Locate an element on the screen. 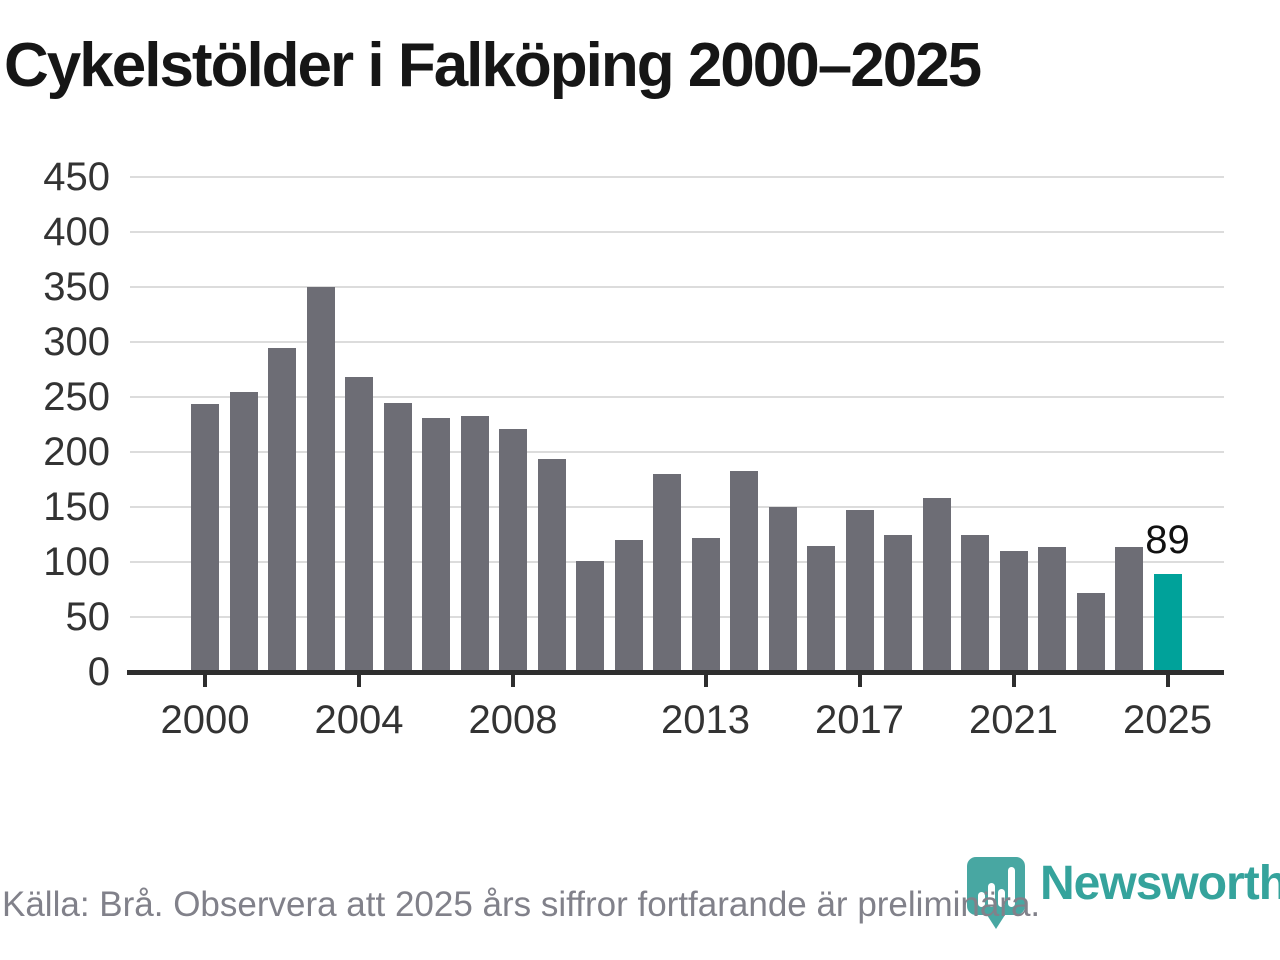 This screenshot has height=960, width=1280. bar-2004 is located at coordinates (359, 524).